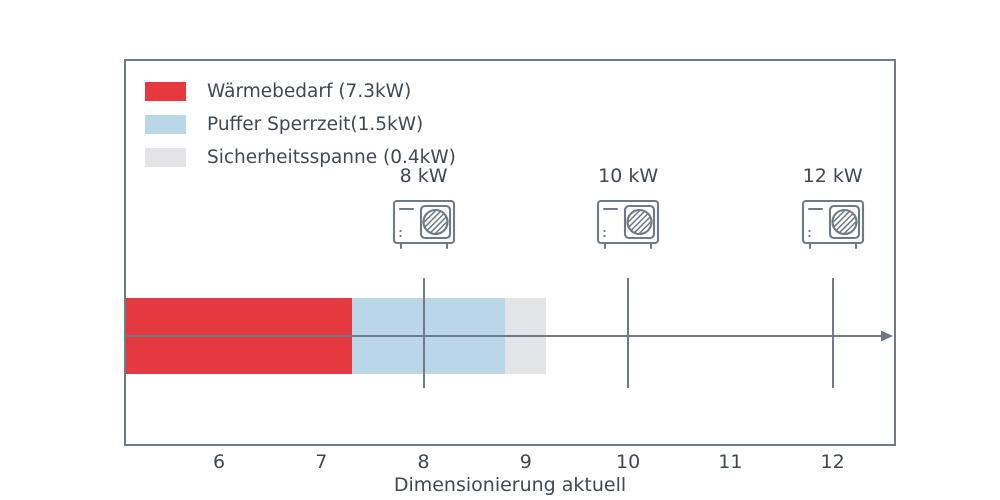  What do you see at coordinates (315, 124) in the screenshot?
I see `legend-label: Puffer Sperrzeit(1.5kW)` at bounding box center [315, 124].